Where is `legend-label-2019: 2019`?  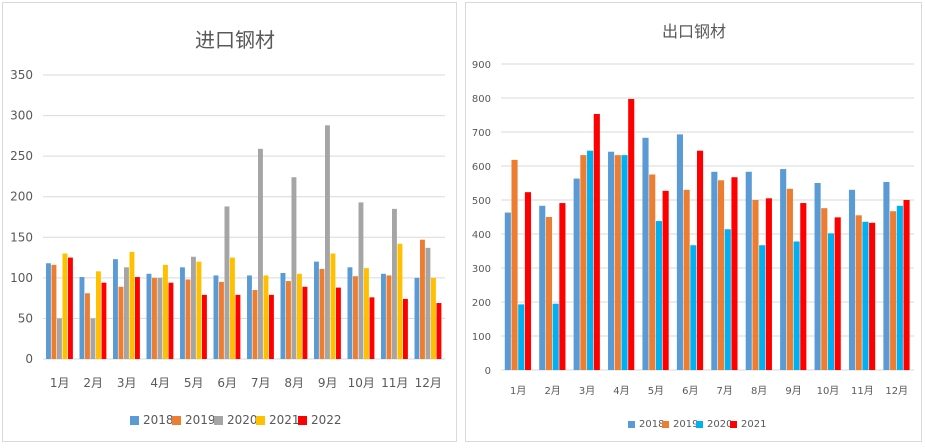
legend-label-2019: 2019 is located at coordinates (200, 420).